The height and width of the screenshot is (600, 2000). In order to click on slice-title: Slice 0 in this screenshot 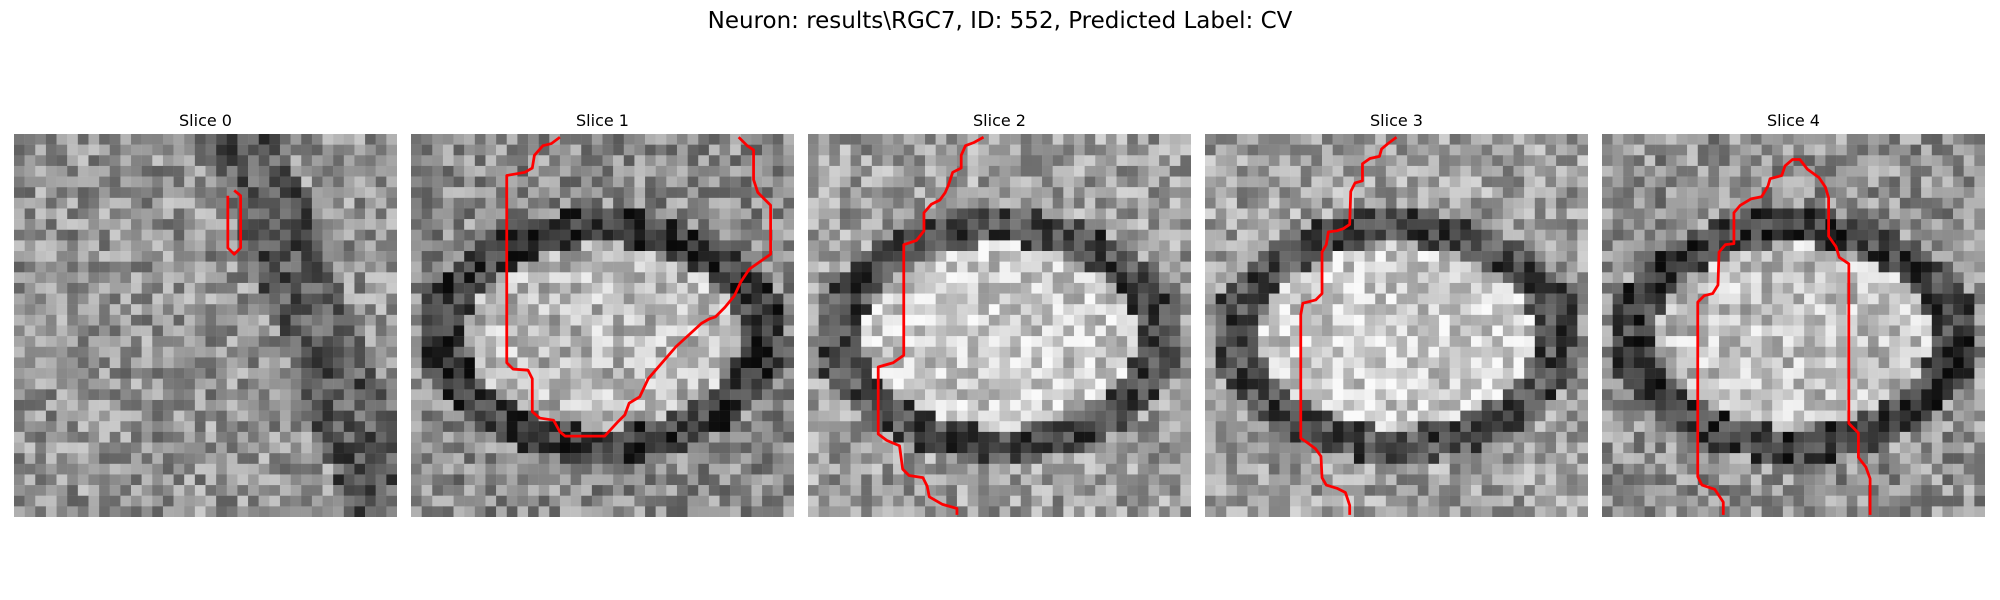, I will do `click(205, 120)`.